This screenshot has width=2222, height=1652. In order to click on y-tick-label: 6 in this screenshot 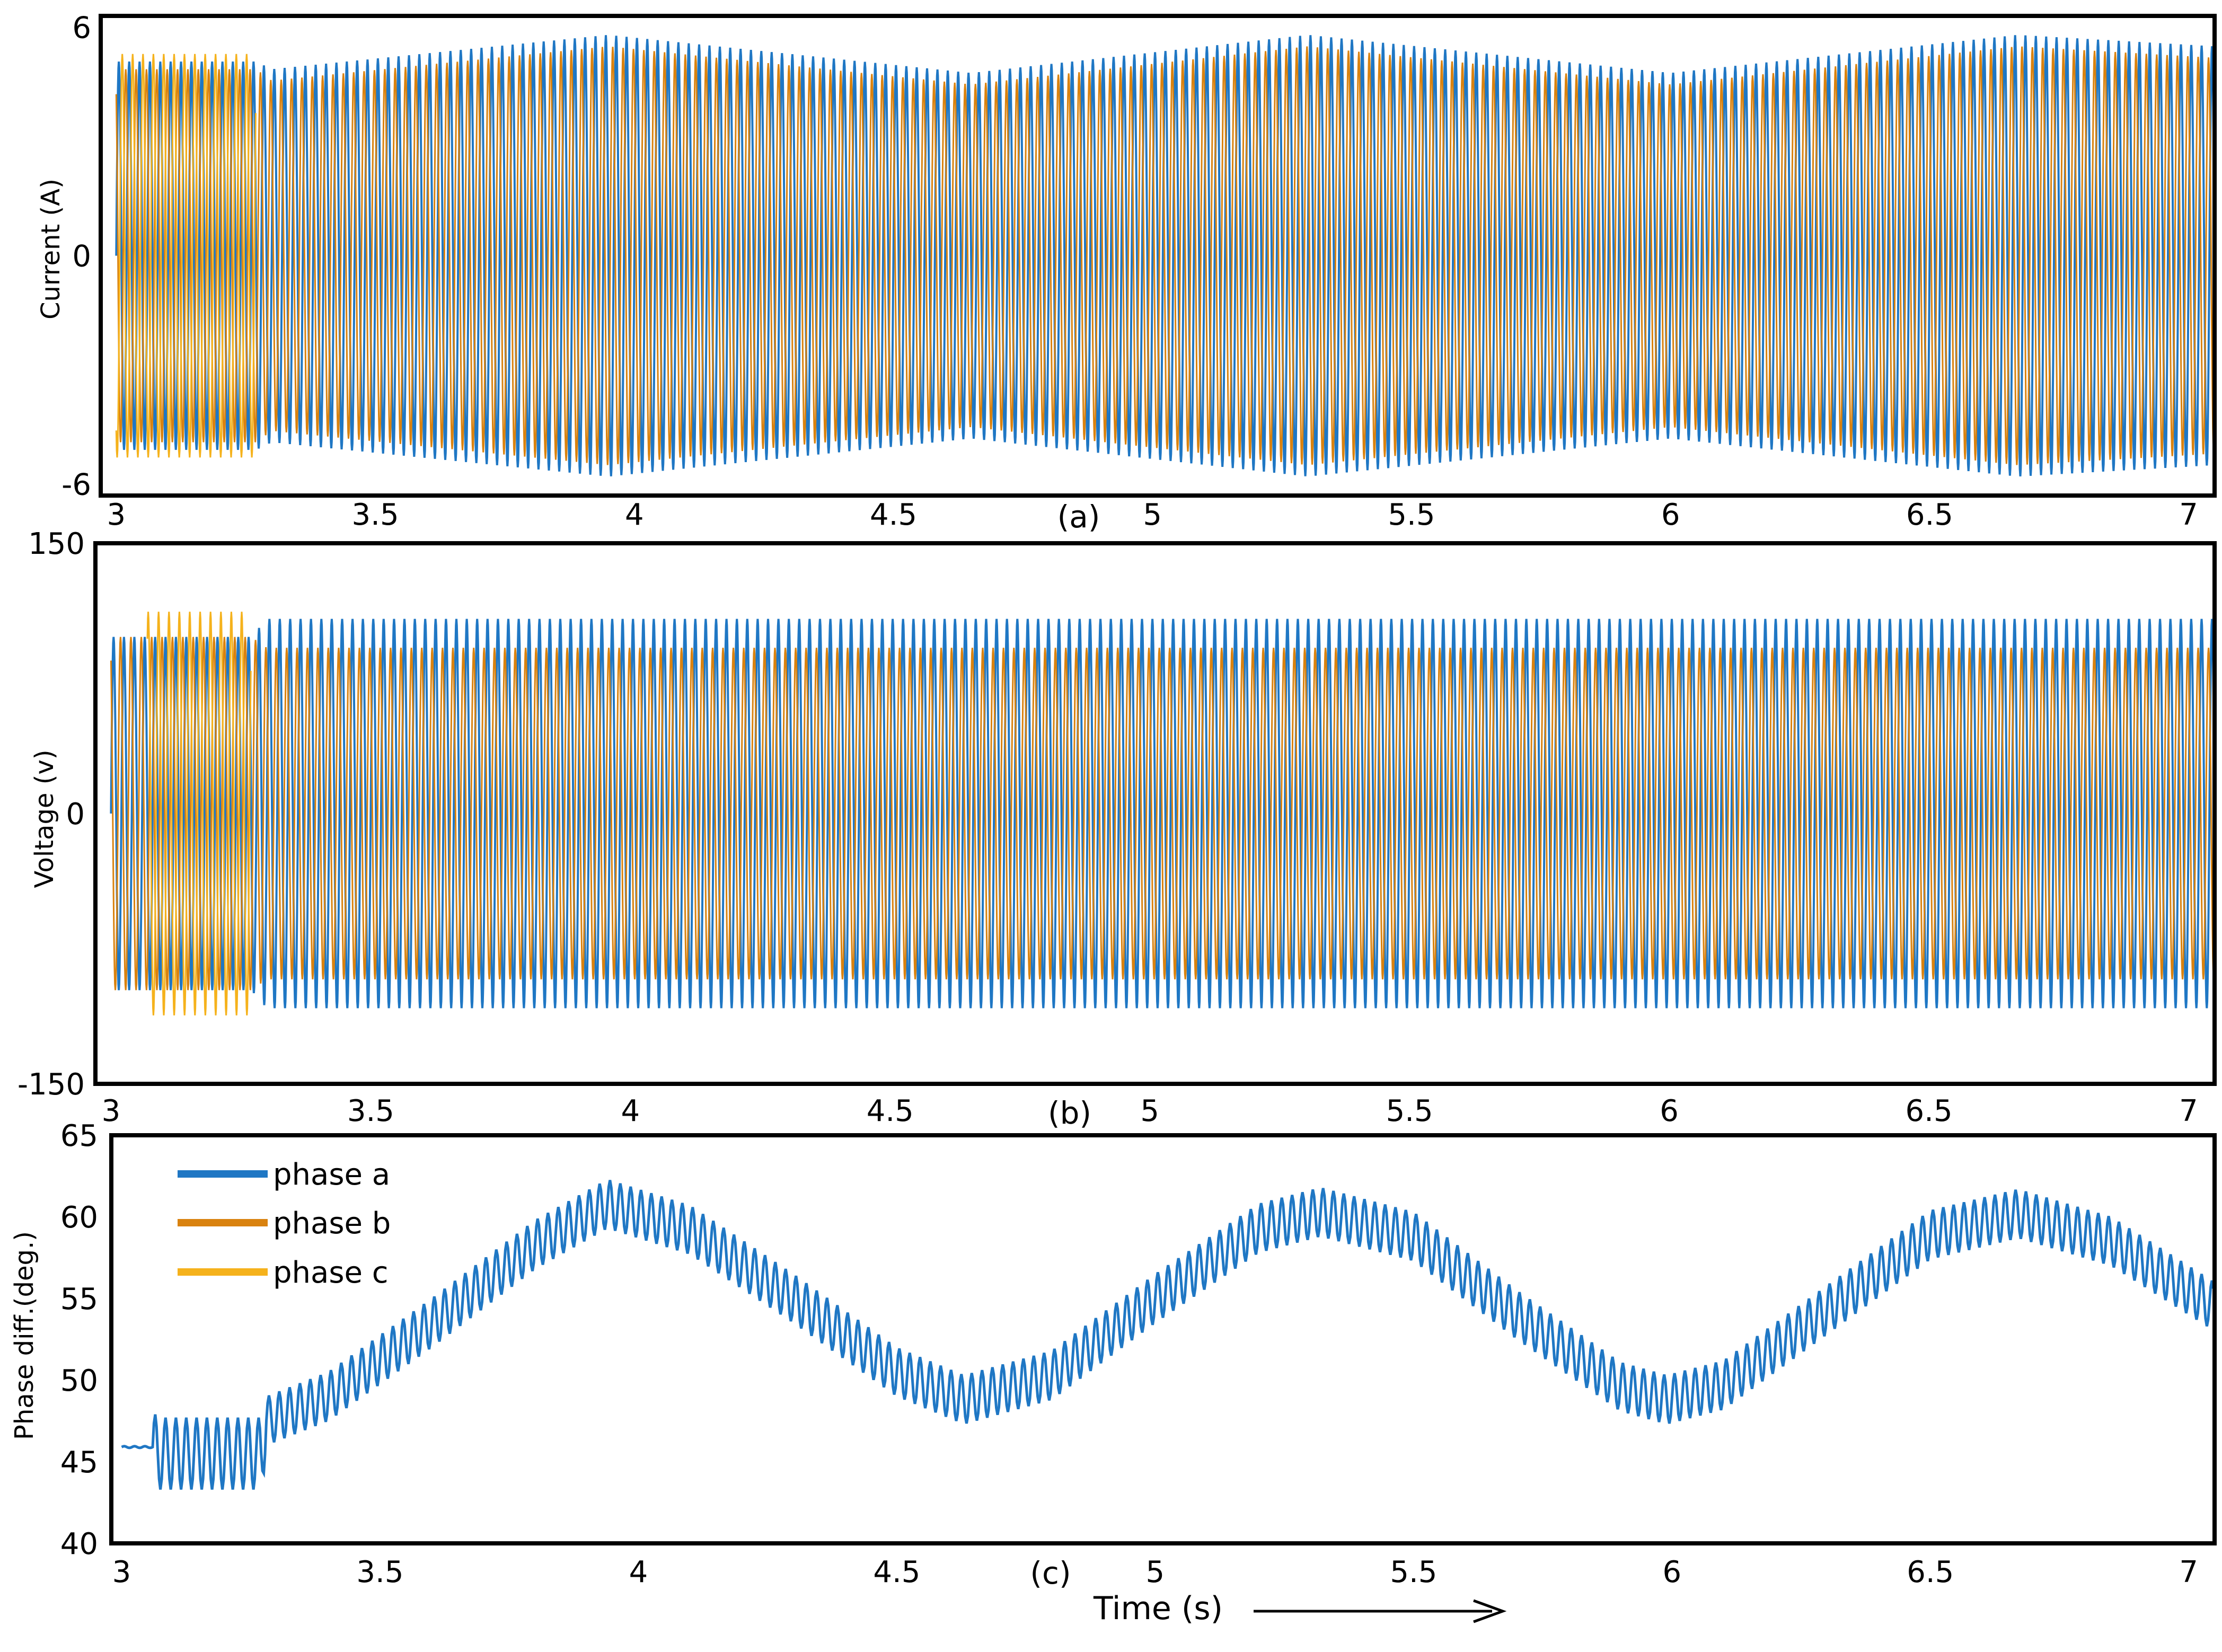, I will do `click(81, 28)`.